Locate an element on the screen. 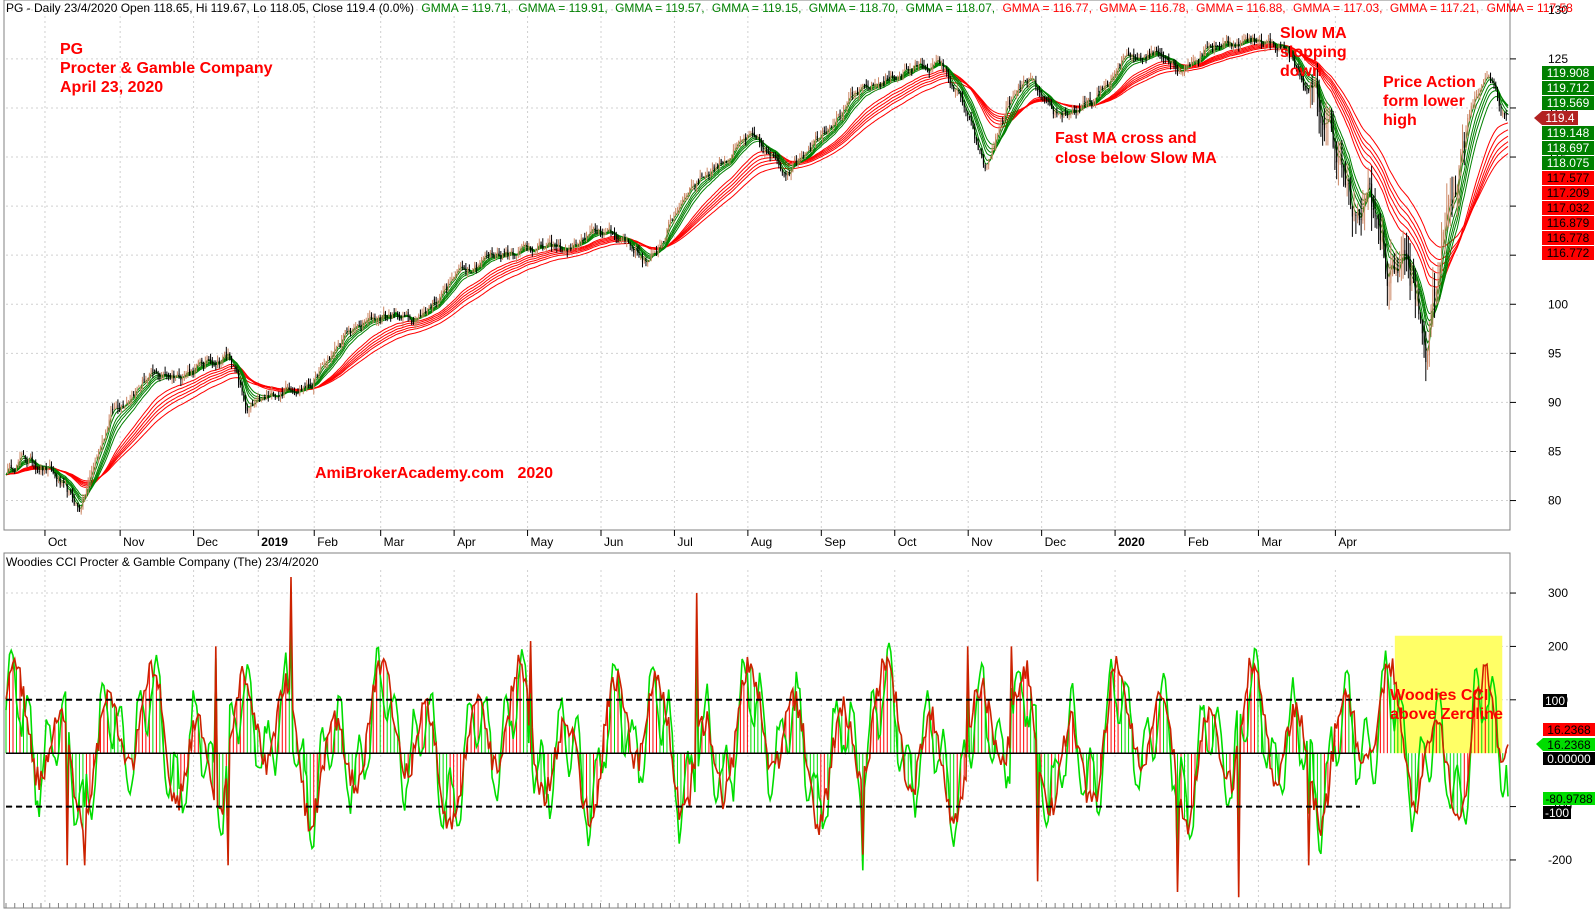 The width and height of the screenshot is (1595, 910). header-gmma-10: GMMA = 117.03, is located at coordinates (1338, 8).